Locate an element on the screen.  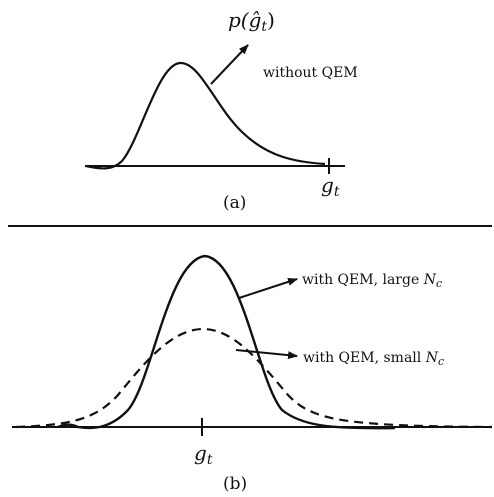
panel-b-caption: (b) is located at coordinates (235, 484).